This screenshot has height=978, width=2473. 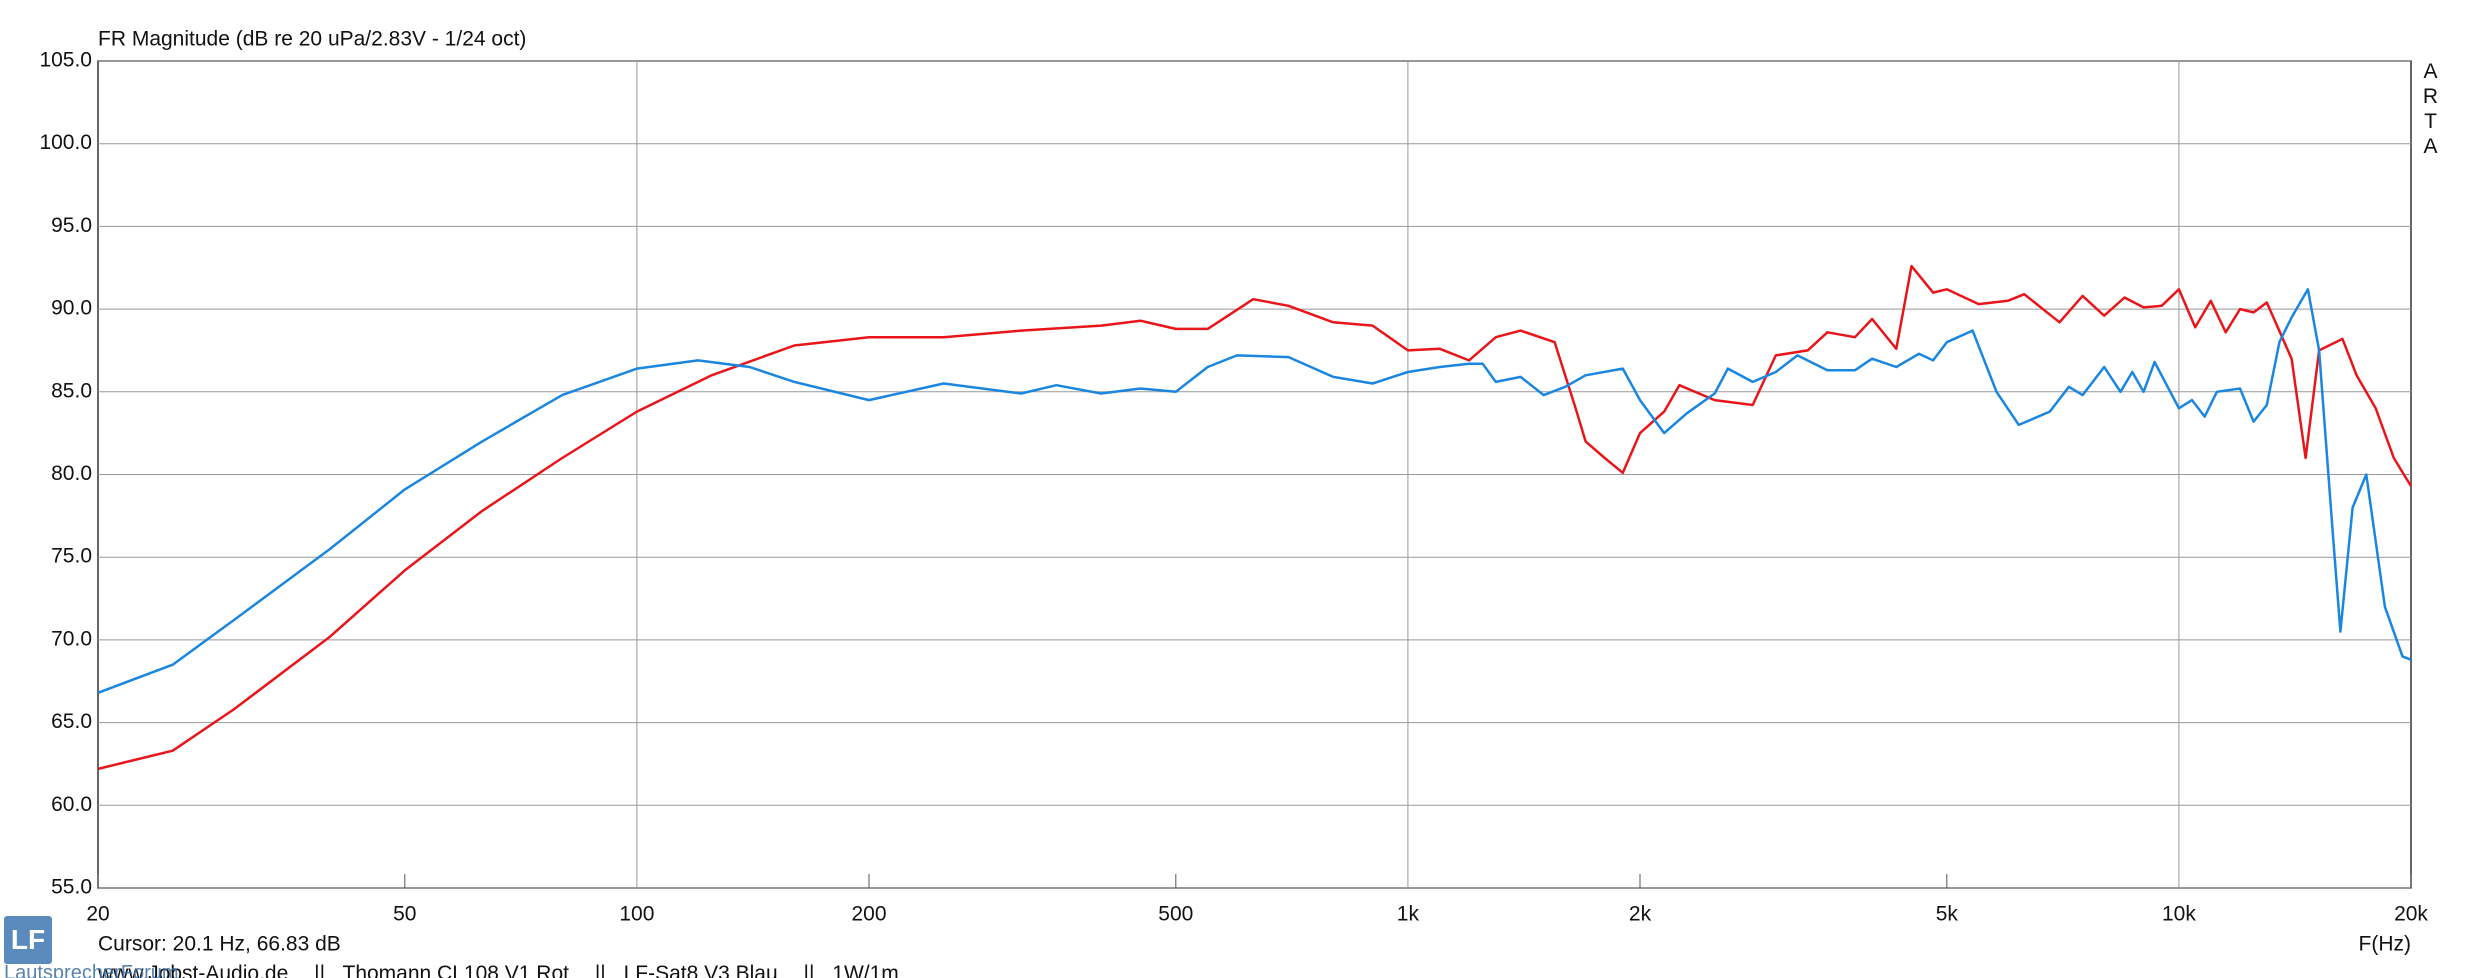 What do you see at coordinates (97, 914) in the screenshot?
I see `x-tick-label: 20` at bounding box center [97, 914].